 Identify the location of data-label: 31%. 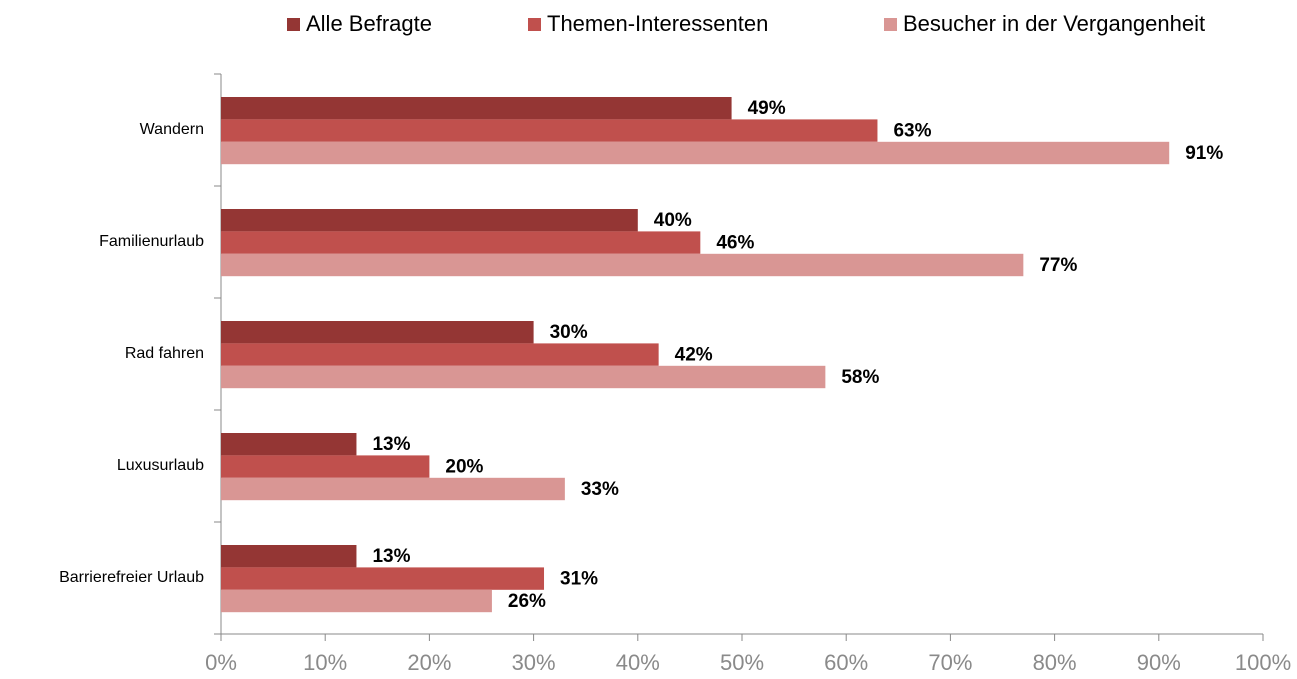
(579, 579).